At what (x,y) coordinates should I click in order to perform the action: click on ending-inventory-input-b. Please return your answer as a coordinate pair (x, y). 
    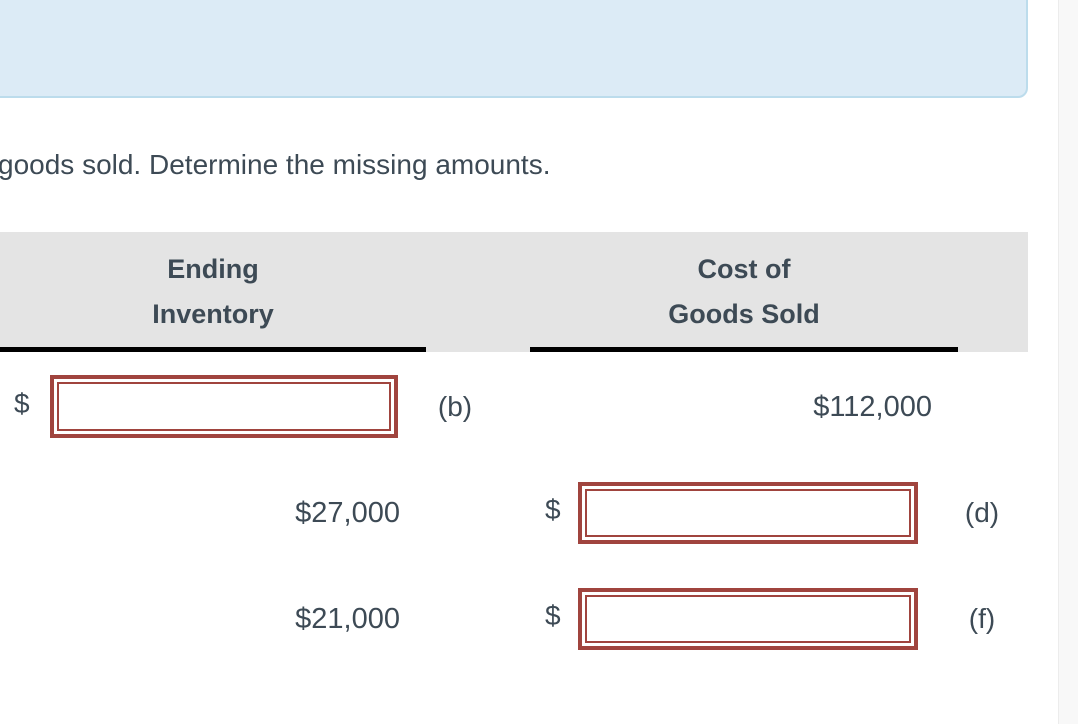
    Looking at the image, I should click on (224, 406).